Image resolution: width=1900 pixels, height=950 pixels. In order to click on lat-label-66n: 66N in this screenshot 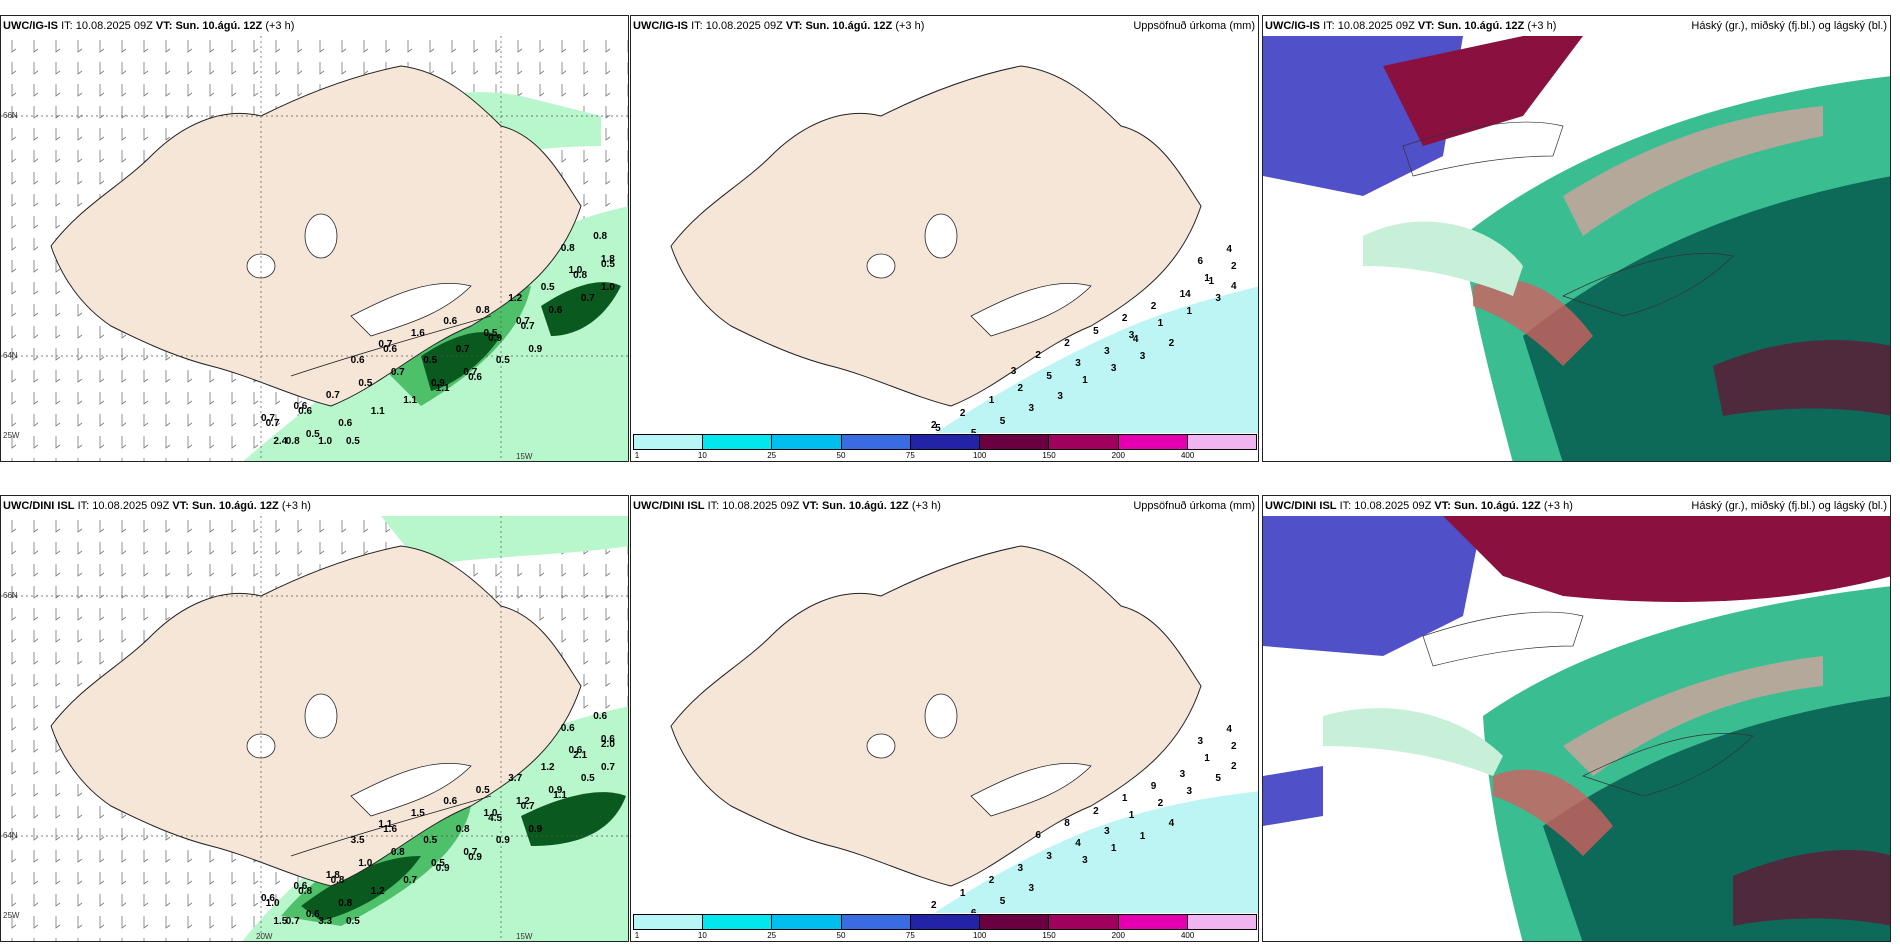, I will do `click(10, 595)`.